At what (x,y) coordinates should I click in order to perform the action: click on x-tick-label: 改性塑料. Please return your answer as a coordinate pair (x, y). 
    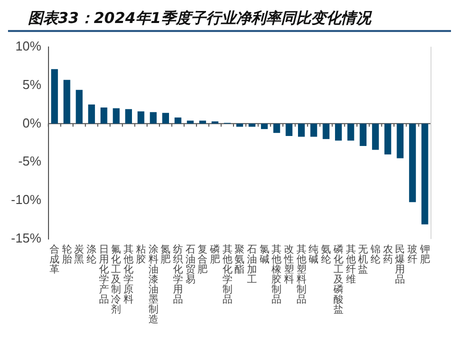
    Looking at the image, I should click on (288, 265).